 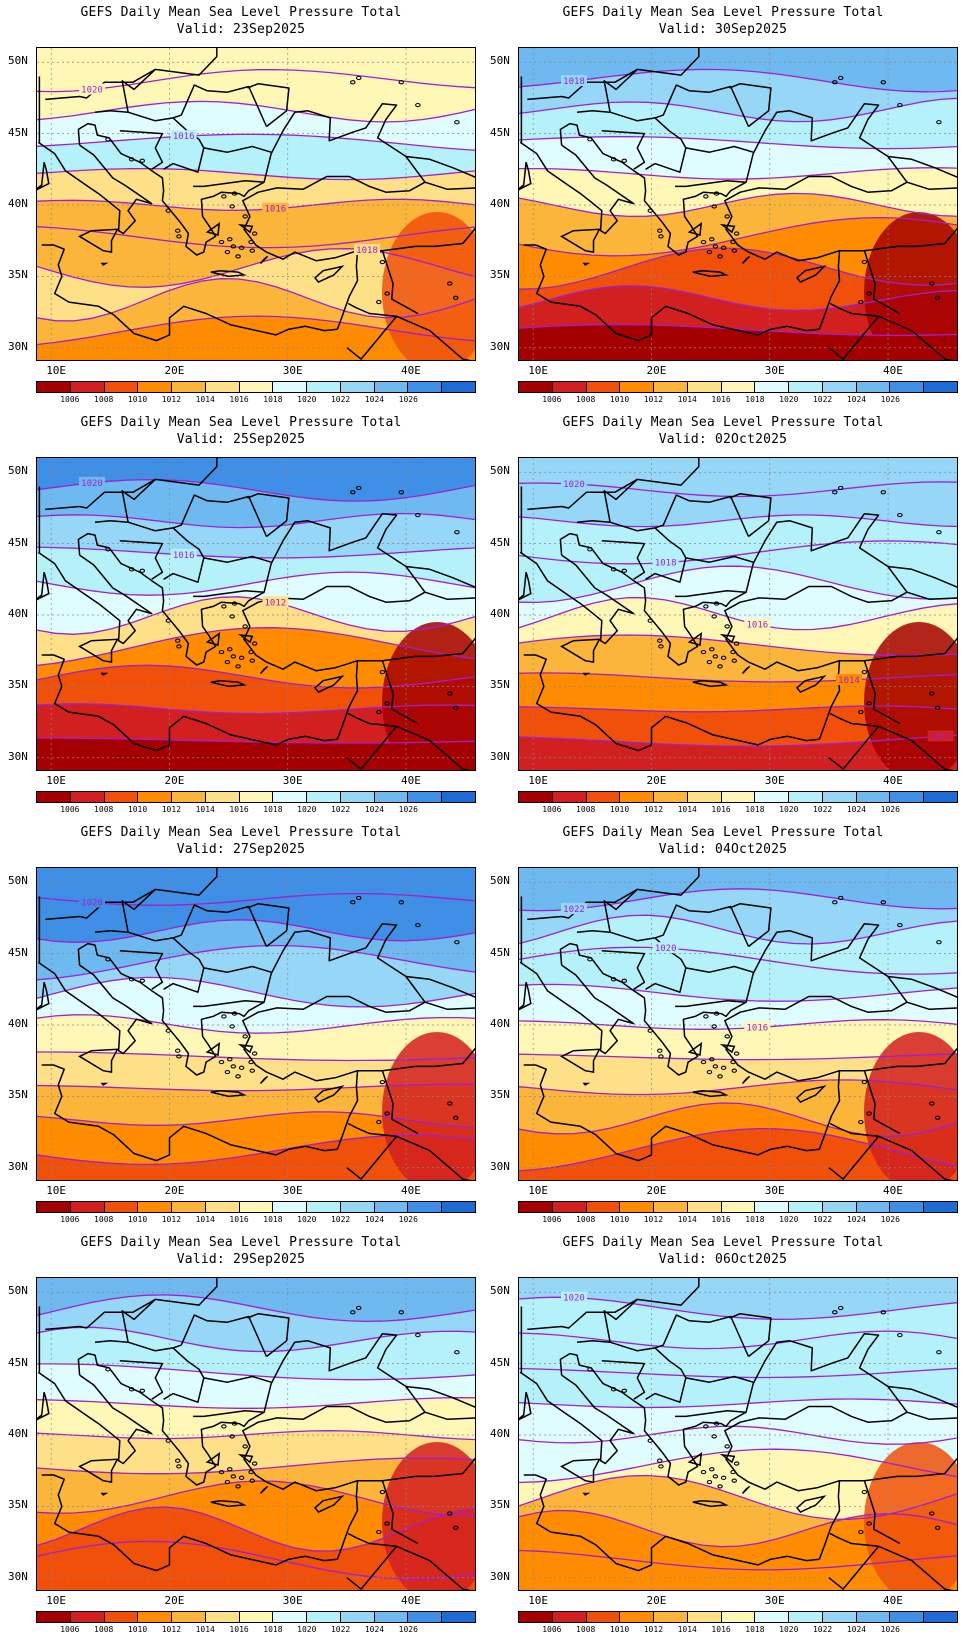 I want to click on colorbar-label: 1012, so click(x=171, y=399).